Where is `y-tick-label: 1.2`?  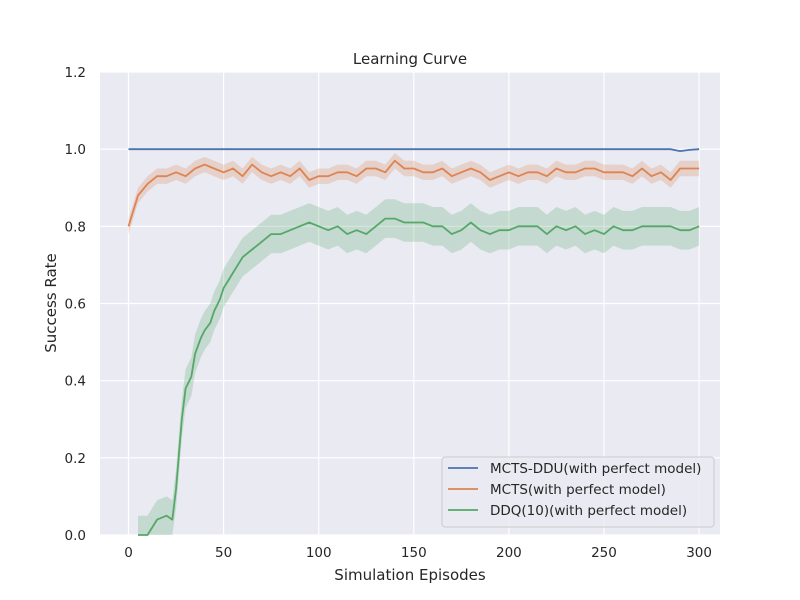 y-tick-label: 1.2 is located at coordinates (75, 73).